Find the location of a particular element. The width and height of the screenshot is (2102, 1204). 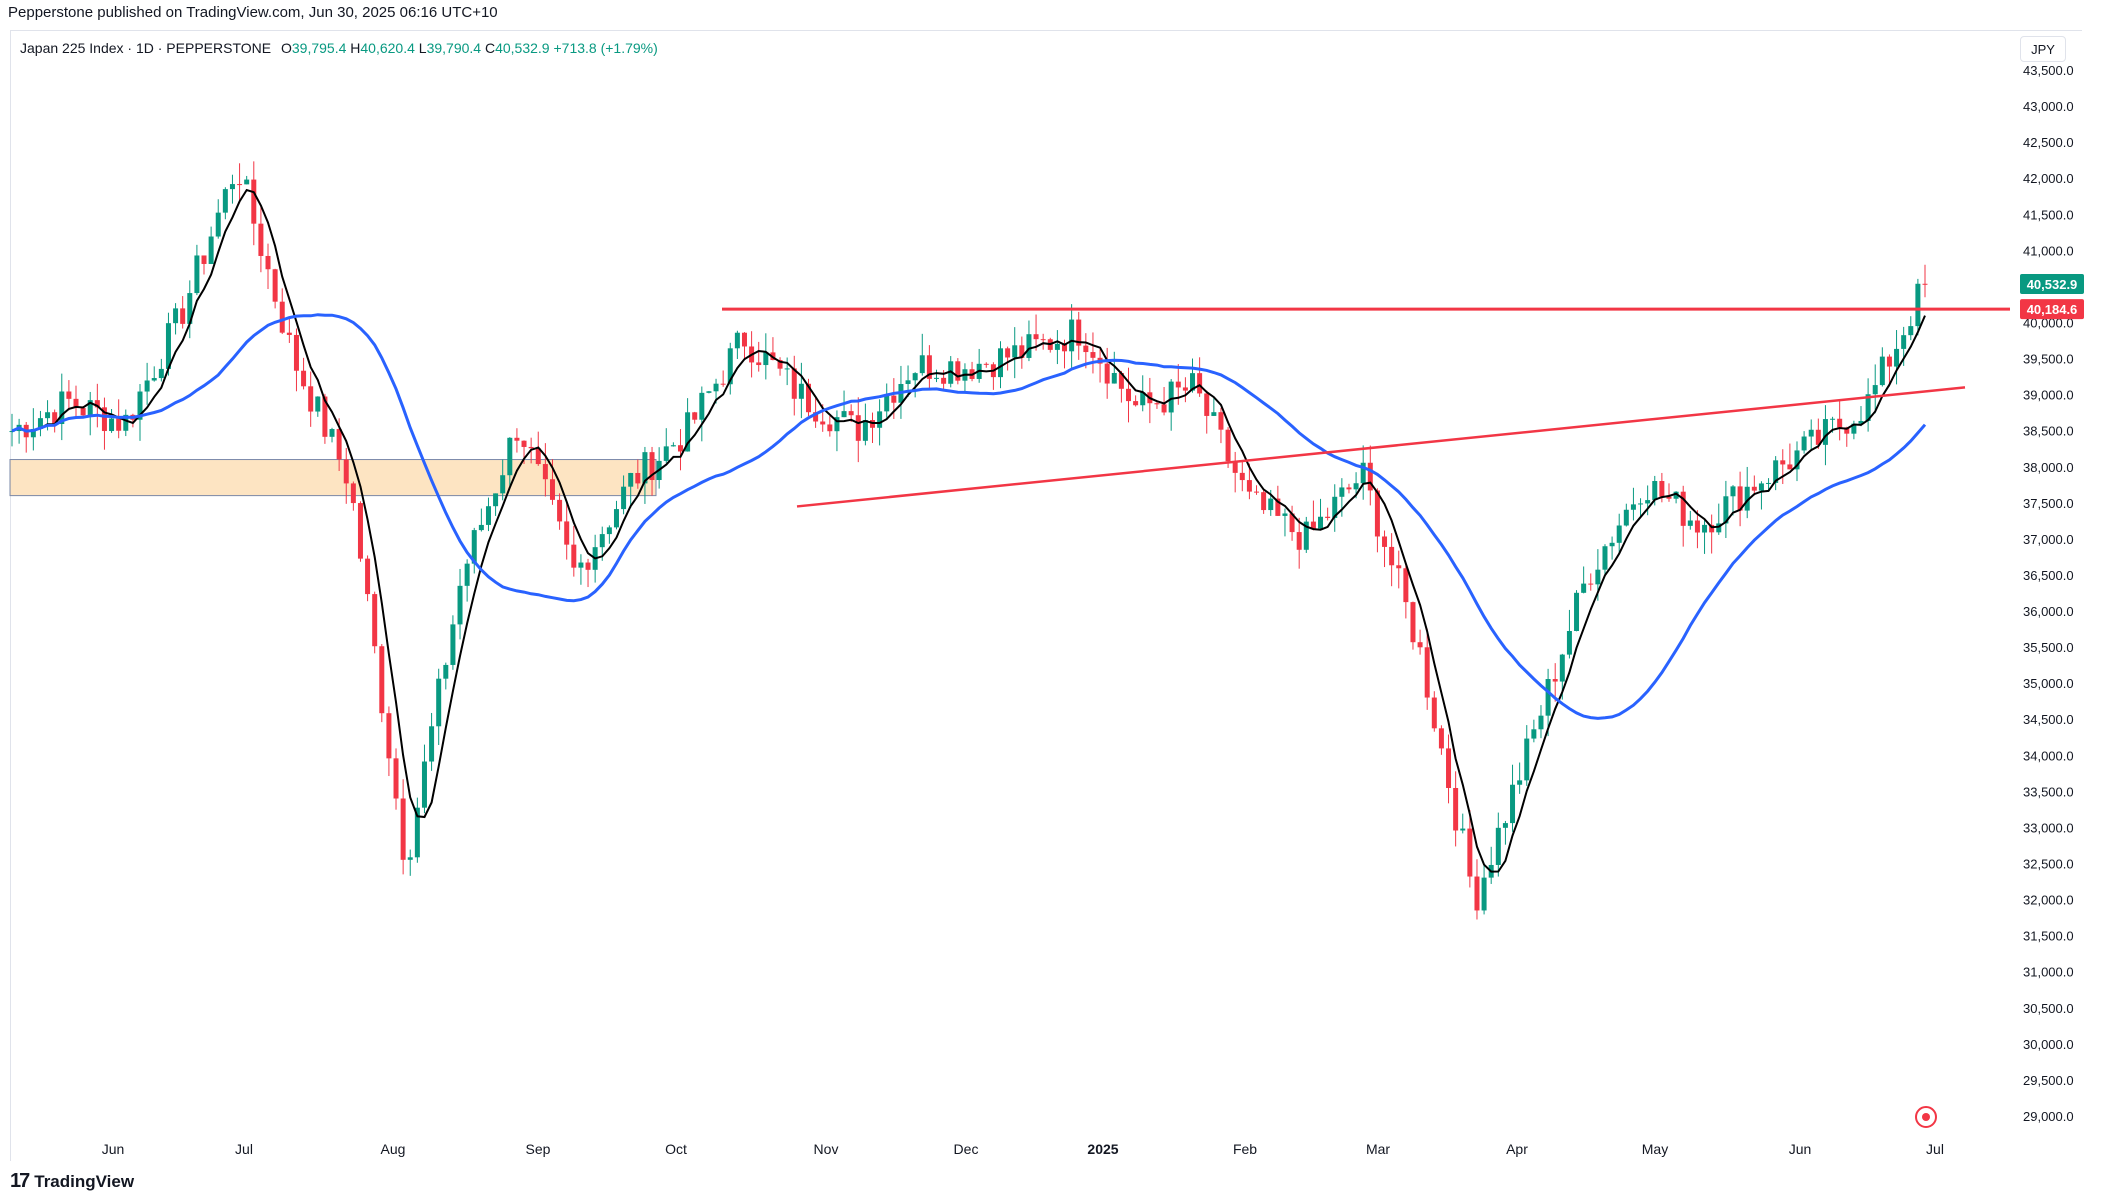

y-tick-label: 41,000.0 is located at coordinates (2048, 250).